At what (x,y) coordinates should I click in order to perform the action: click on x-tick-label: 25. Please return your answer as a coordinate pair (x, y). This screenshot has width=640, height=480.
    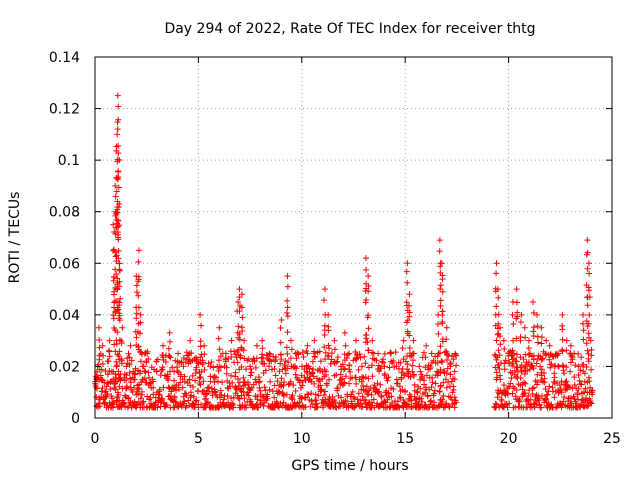
    Looking at the image, I should click on (612, 439).